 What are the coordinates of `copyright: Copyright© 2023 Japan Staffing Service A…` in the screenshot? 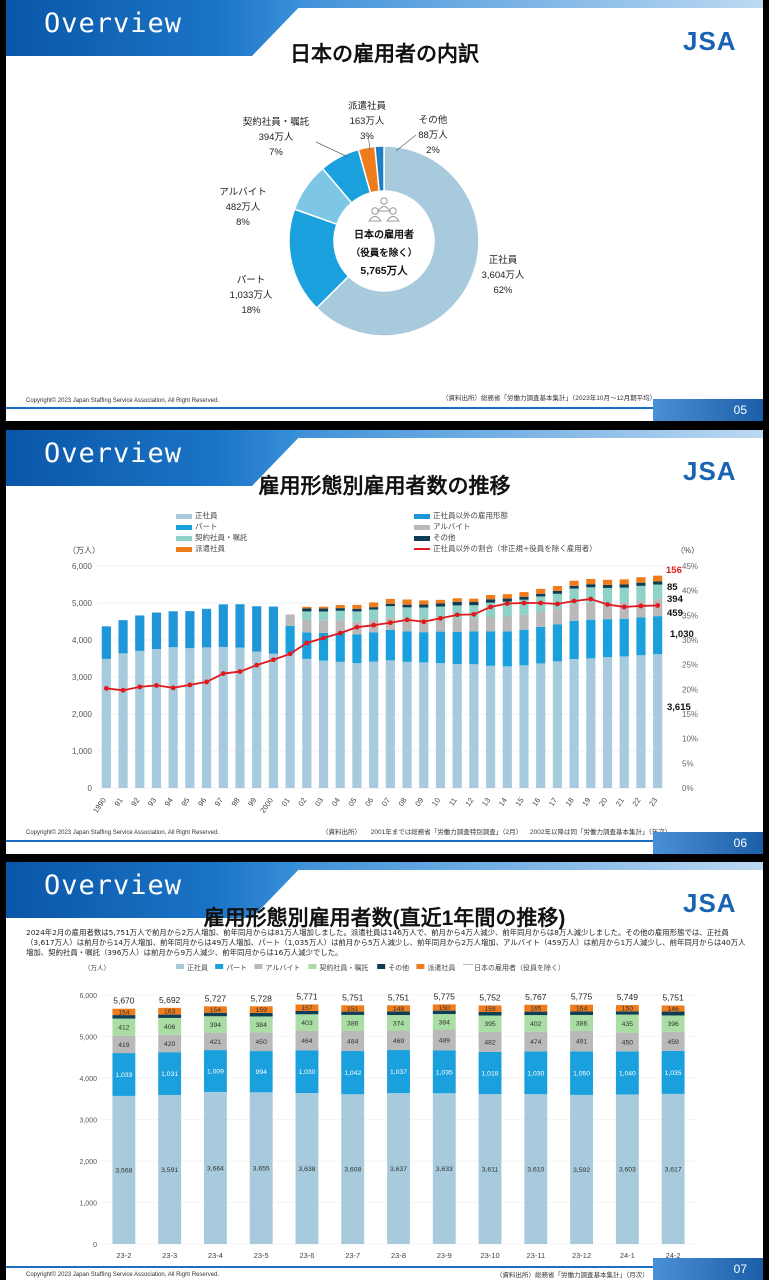 It's located at (123, 833).